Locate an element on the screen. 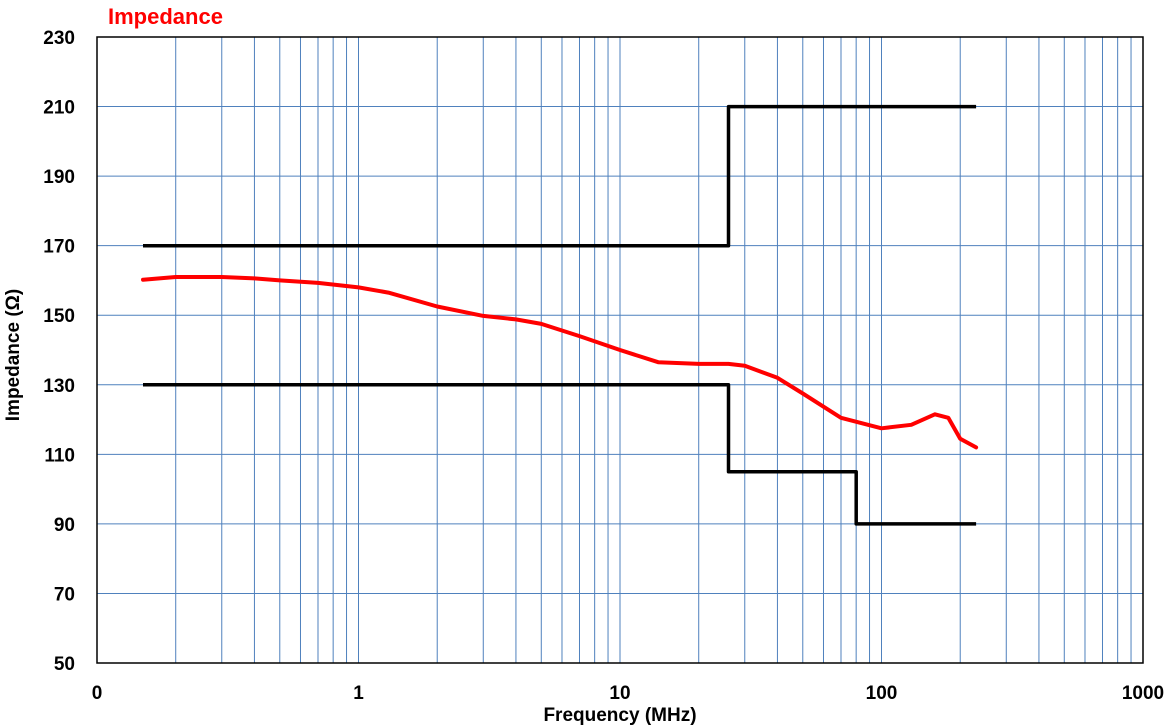 The width and height of the screenshot is (1170, 727). y-tick-label: 190 is located at coordinates (59, 177).